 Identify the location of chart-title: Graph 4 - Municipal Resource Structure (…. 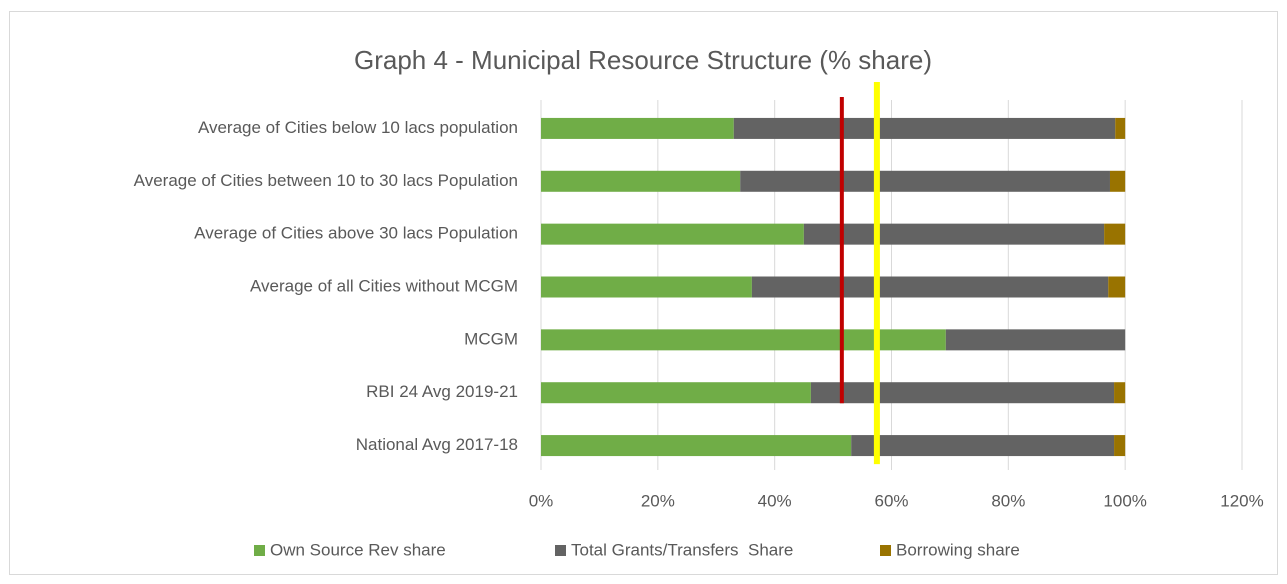
(643, 60).